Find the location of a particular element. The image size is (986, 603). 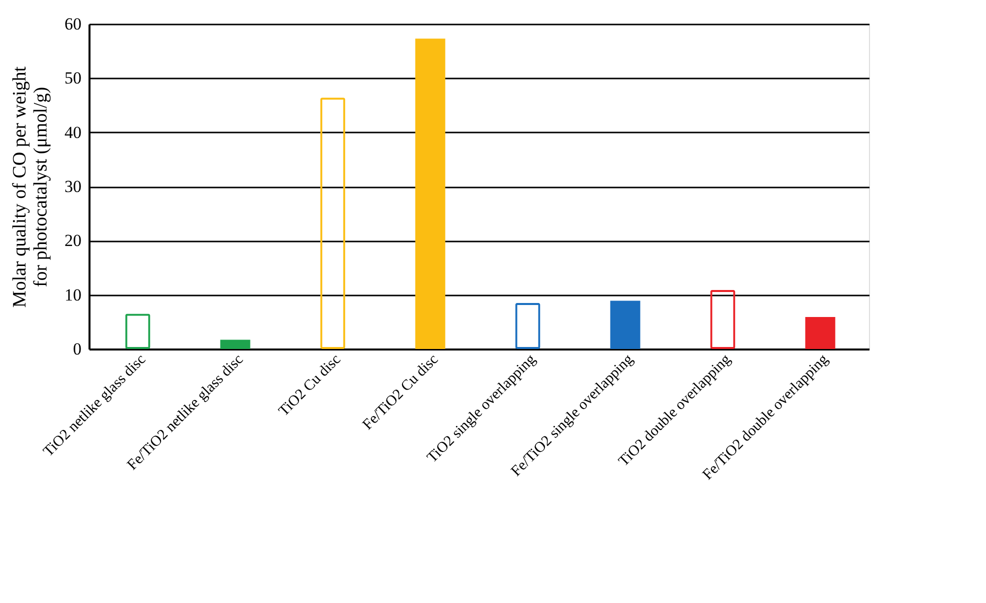

y-tick-label: 30 is located at coordinates (73, 186).